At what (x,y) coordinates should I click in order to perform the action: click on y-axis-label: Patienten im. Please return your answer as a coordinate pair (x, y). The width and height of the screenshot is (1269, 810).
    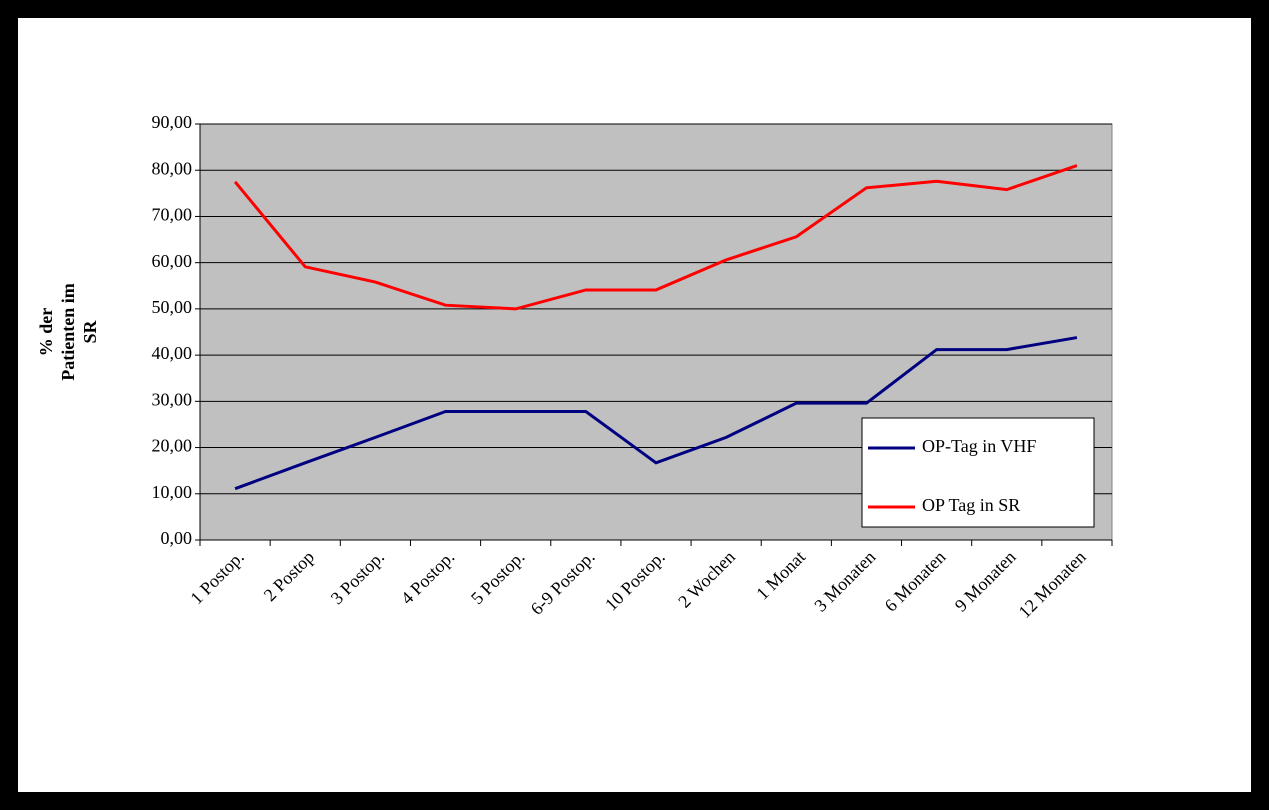
    Looking at the image, I should click on (68, 331).